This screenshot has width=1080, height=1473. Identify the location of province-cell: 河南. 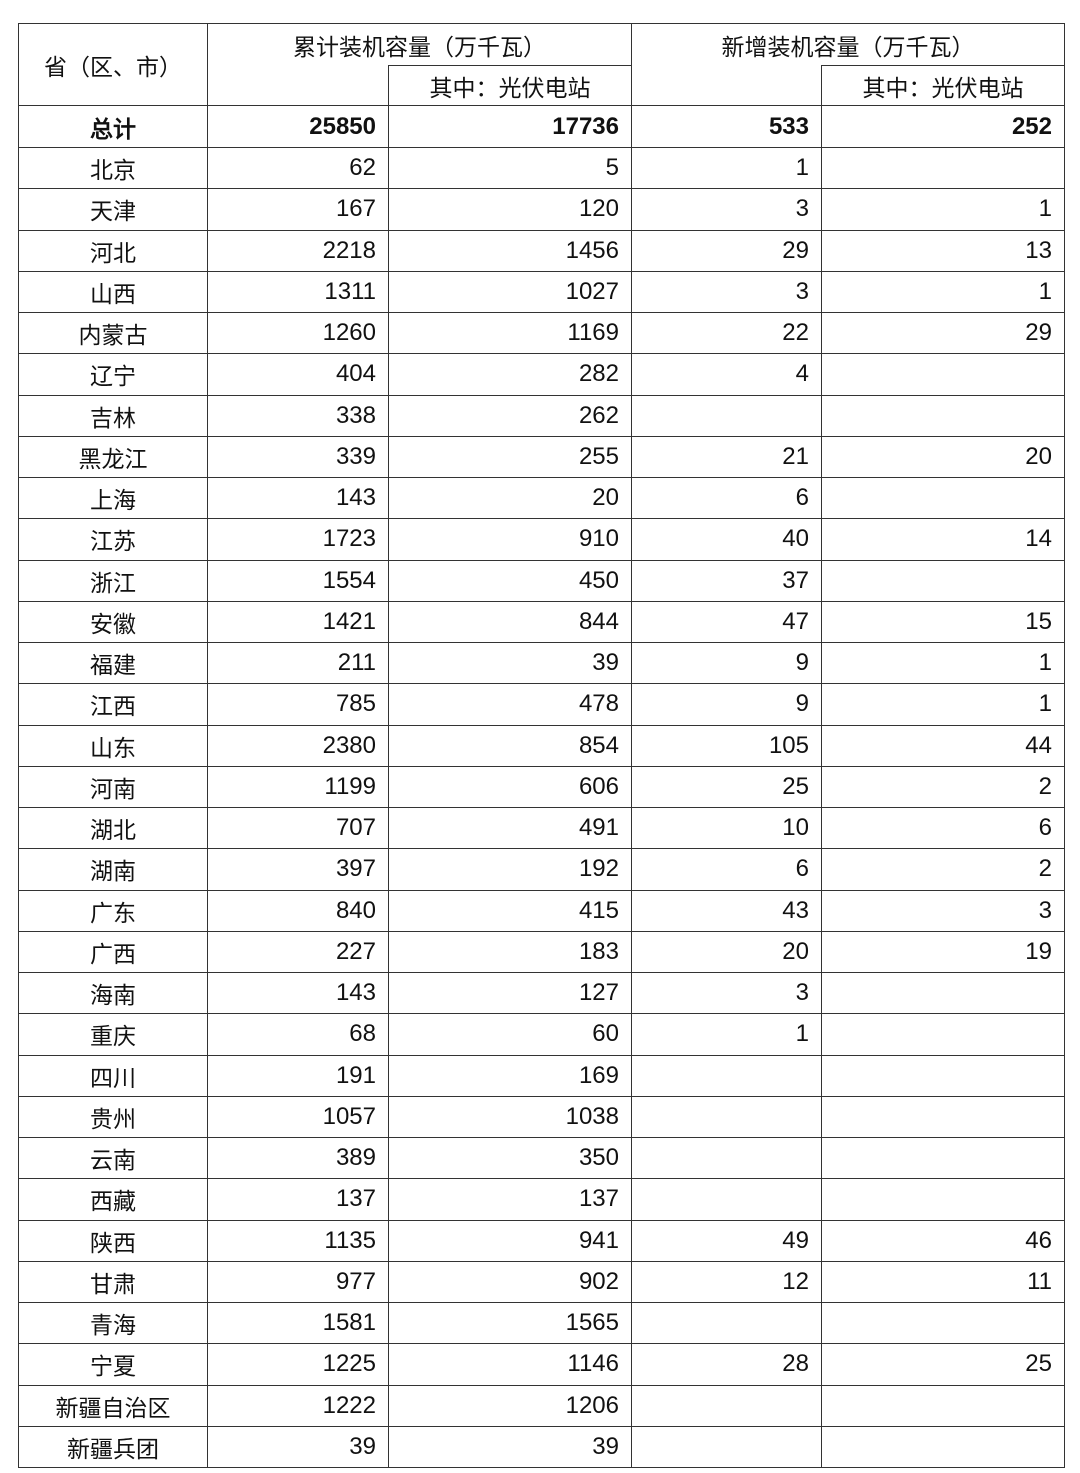
(113, 787).